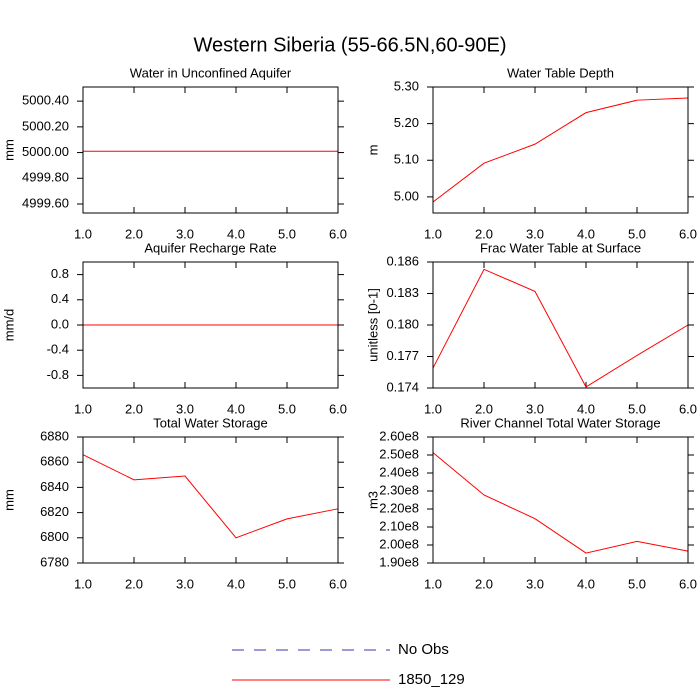 The height and width of the screenshot is (700, 700). What do you see at coordinates (431, 679) in the screenshot?
I see `legend-label: 1850_129` at bounding box center [431, 679].